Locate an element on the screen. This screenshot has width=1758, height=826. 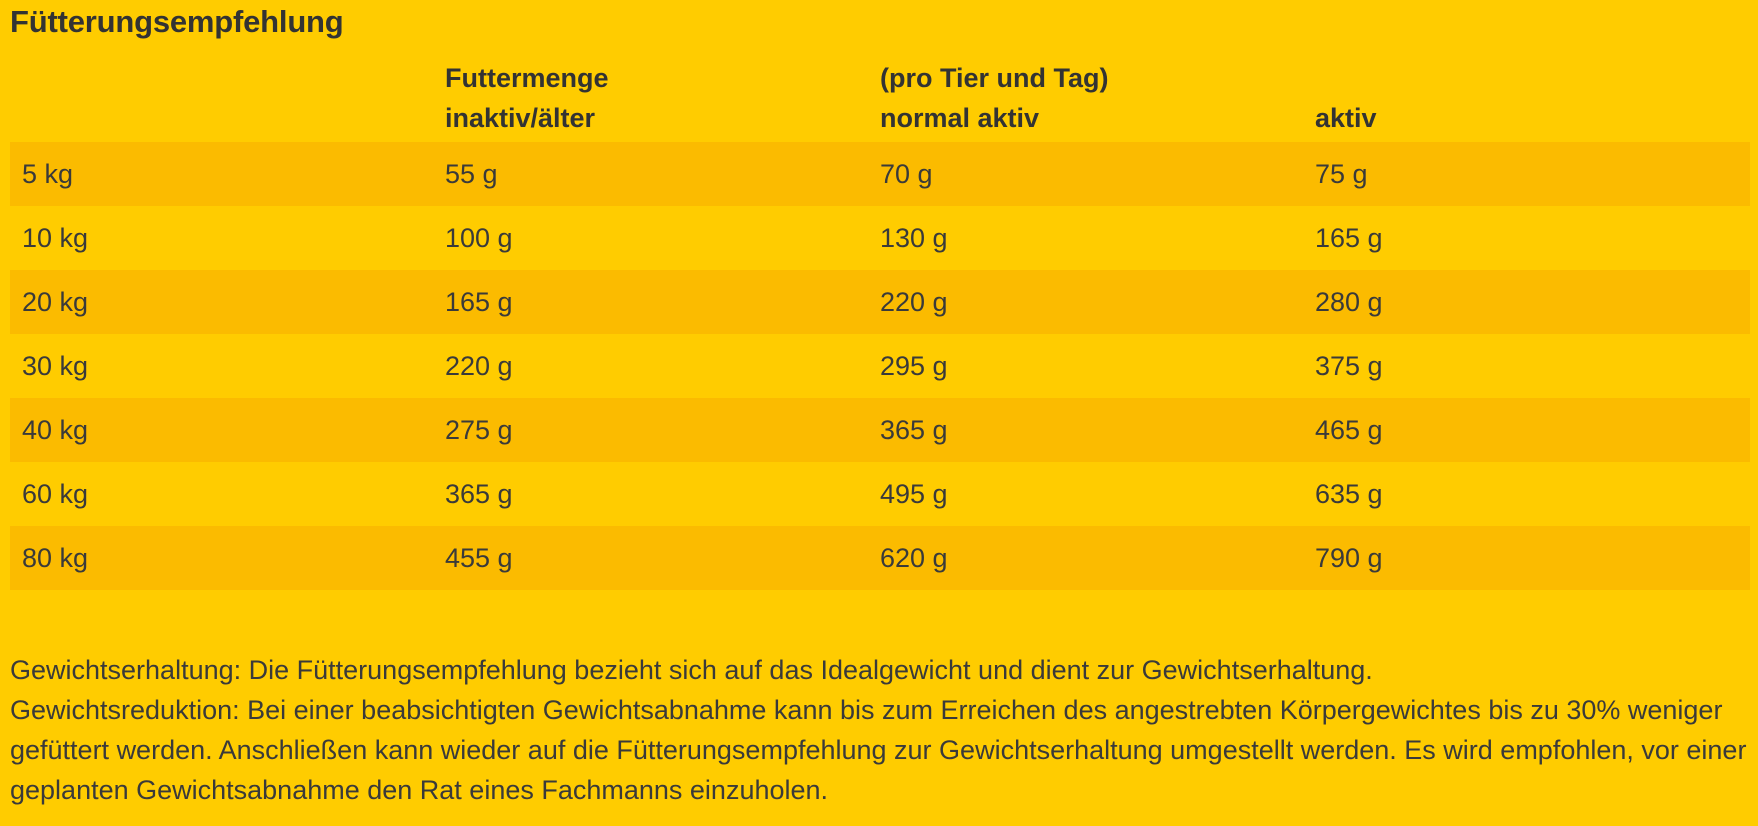
inactive-amount-cell: 220 g is located at coordinates (479, 365).